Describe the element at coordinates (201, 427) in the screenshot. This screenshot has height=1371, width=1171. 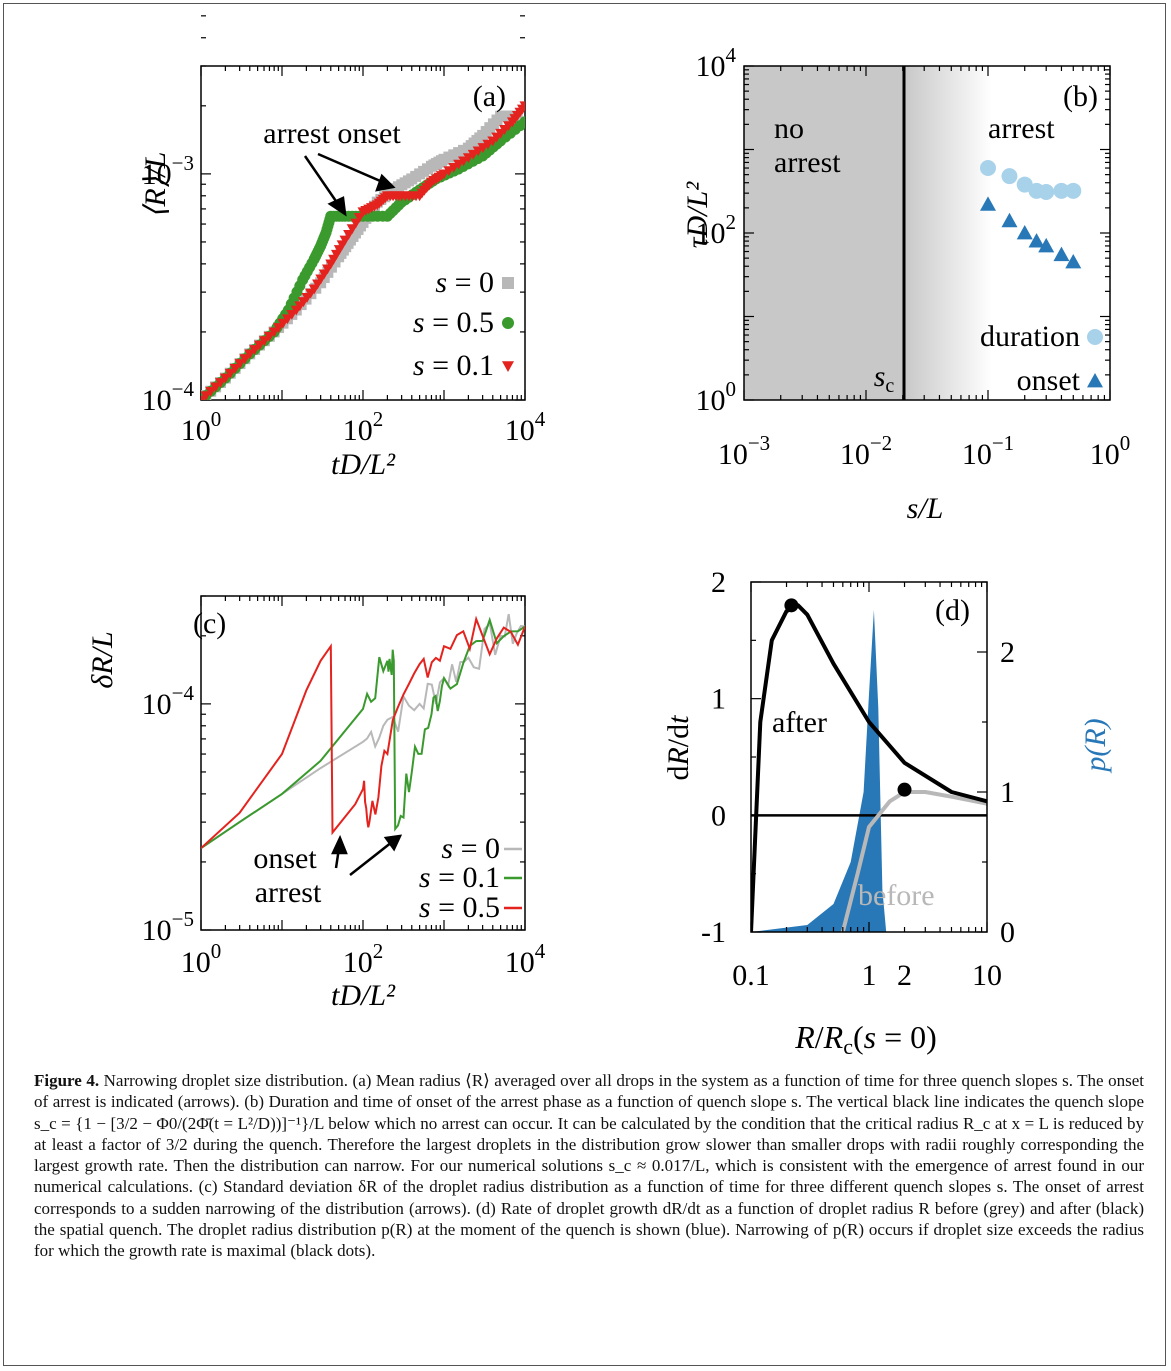
I see `panel-a-xtick-label: 10⁰` at that location.